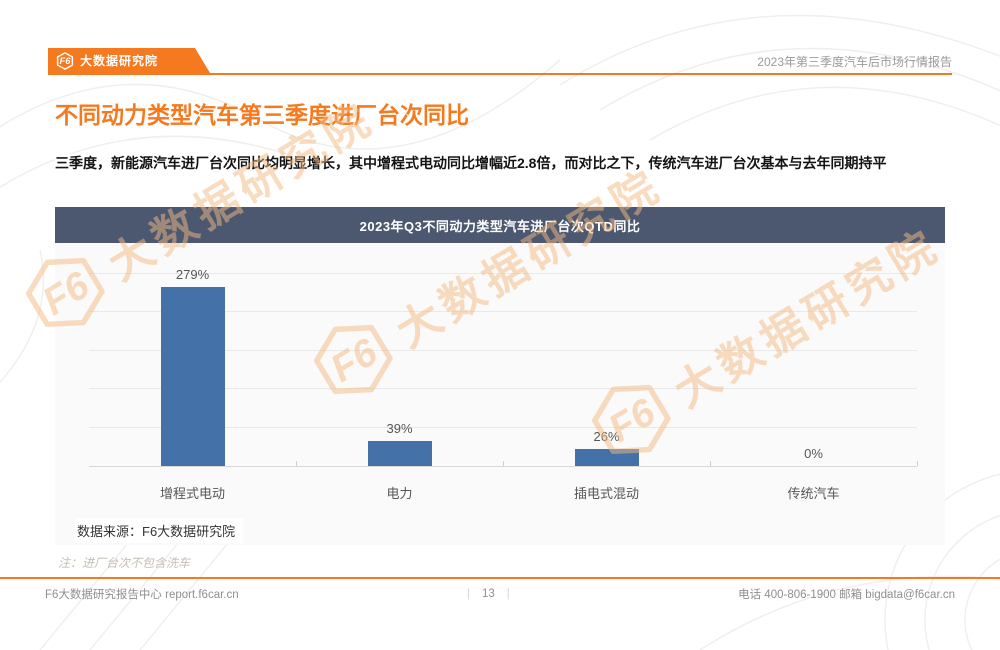  I want to click on footer-left-text: F6大数据研究报告中心 report.f6car.cn, so click(142, 595).